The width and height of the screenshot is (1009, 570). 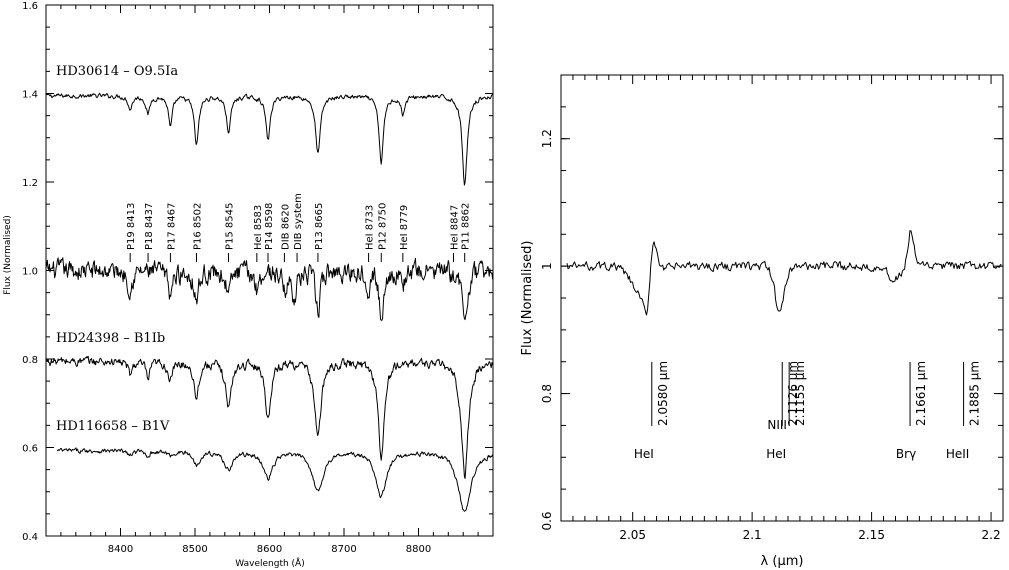 What do you see at coordinates (230, 226) in the screenshot?
I see `left-annotation-label: P15 8545` at bounding box center [230, 226].